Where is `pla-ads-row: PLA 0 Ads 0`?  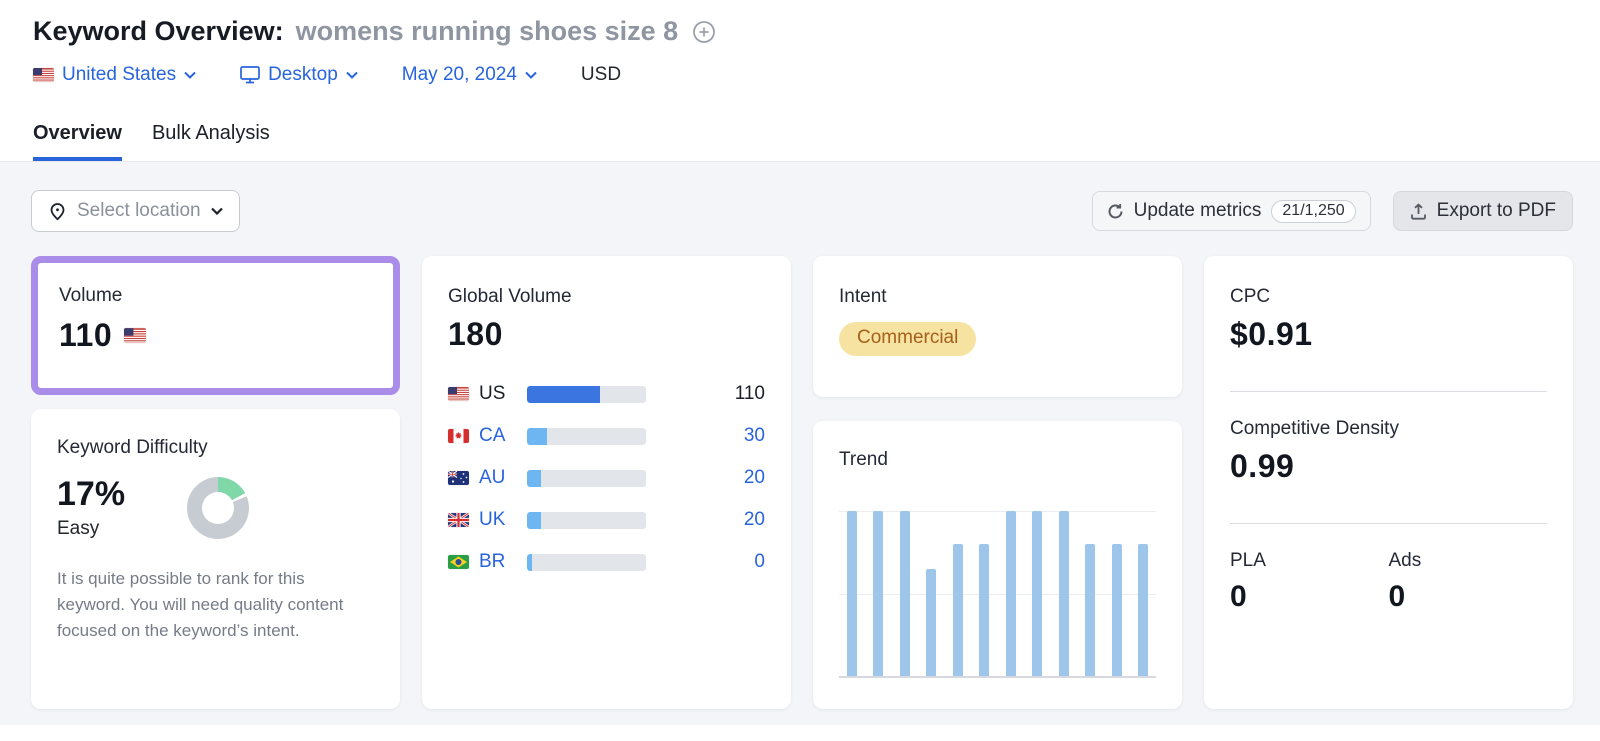 pla-ads-row: PLA 0 Ads 0 is located at coordinates (1388, 582).